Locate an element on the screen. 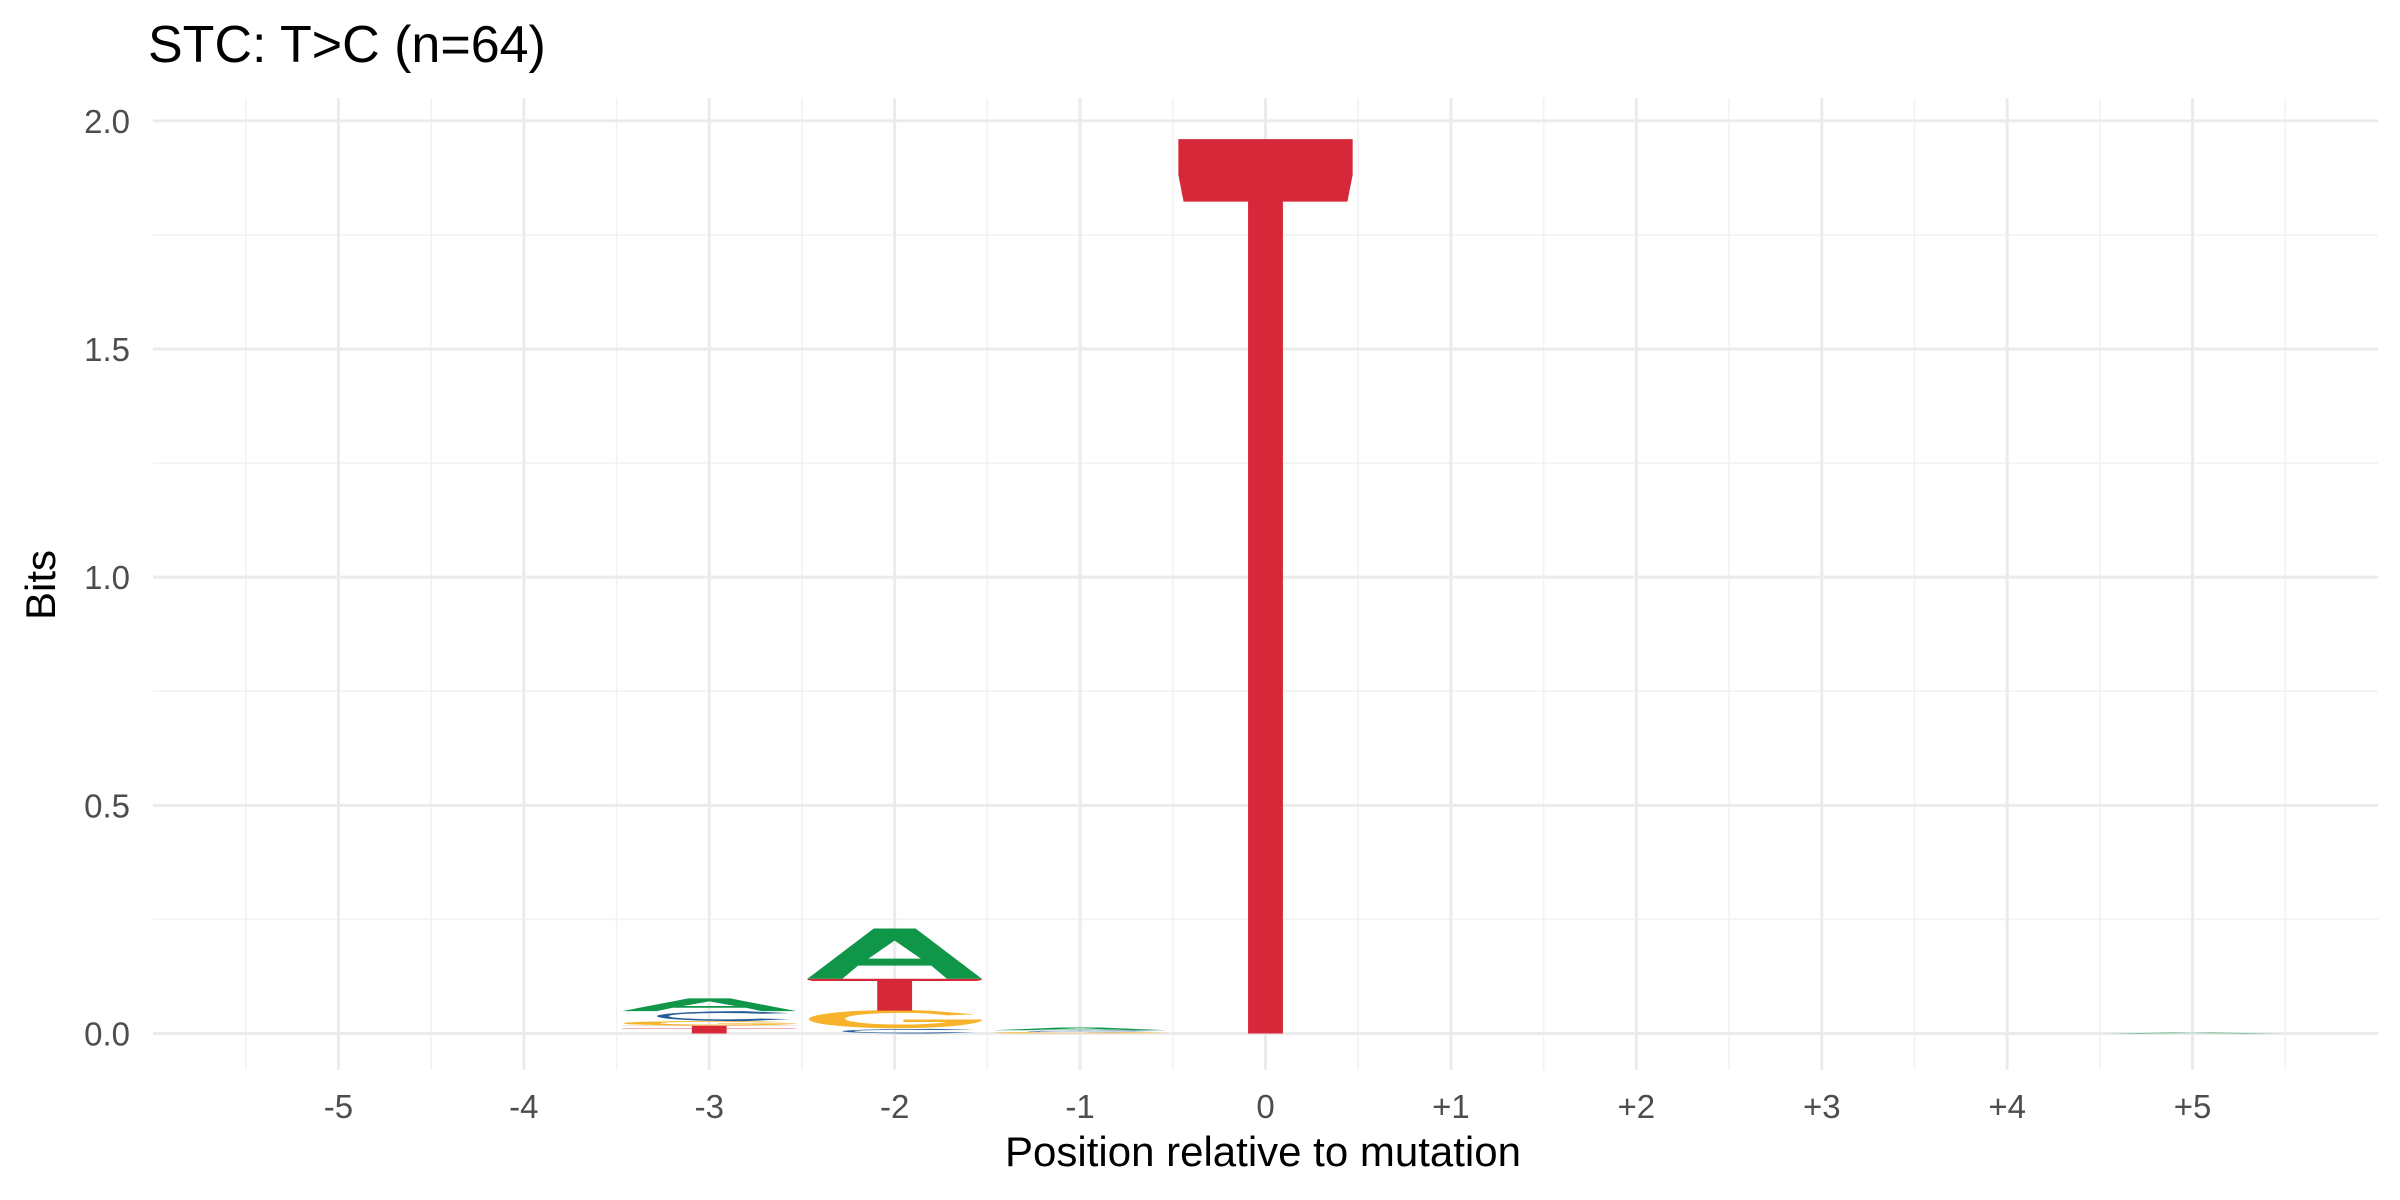  x-tick-label: -3 is located at coordinates (709, 1106).